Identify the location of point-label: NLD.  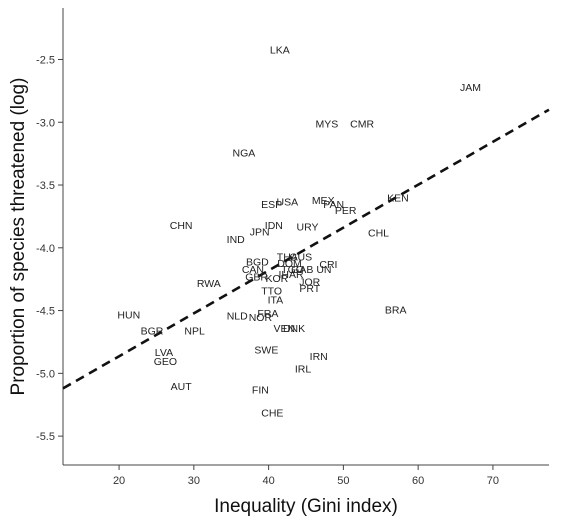
(237, 317).